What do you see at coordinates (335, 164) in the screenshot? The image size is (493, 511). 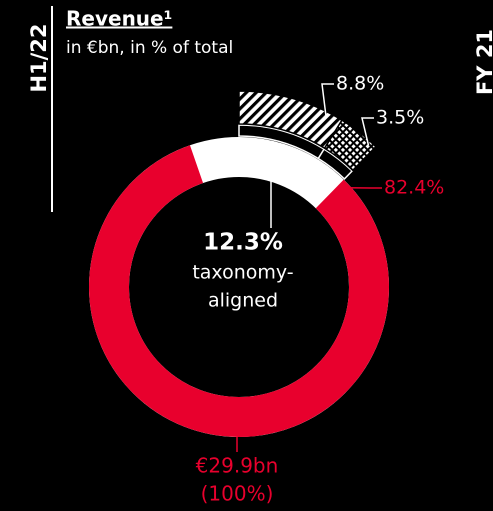 I see `segment-band` at bounding box center [335, 164].